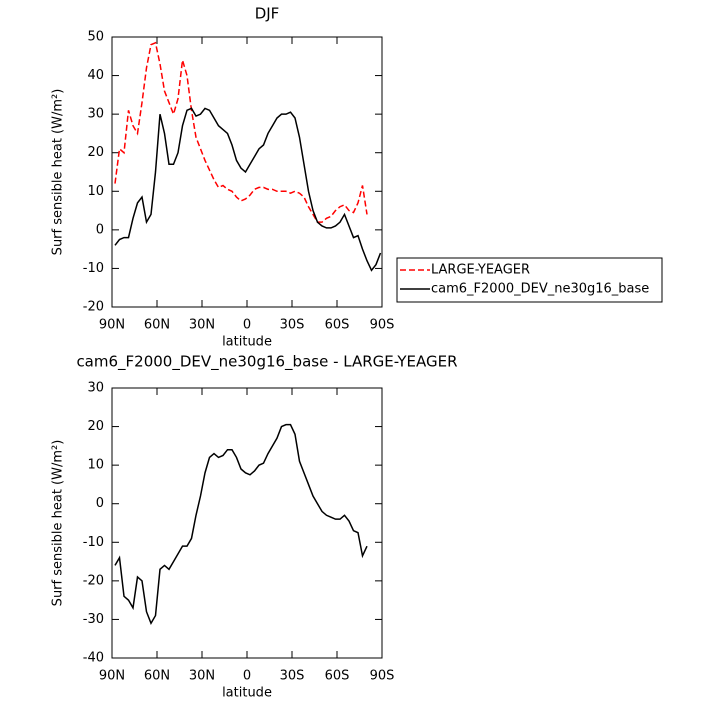 This screenshot has height=710, width=710. I want to click on legend-label: cam6_F2000_DEV_ne30g16_base, so click(540, 289).